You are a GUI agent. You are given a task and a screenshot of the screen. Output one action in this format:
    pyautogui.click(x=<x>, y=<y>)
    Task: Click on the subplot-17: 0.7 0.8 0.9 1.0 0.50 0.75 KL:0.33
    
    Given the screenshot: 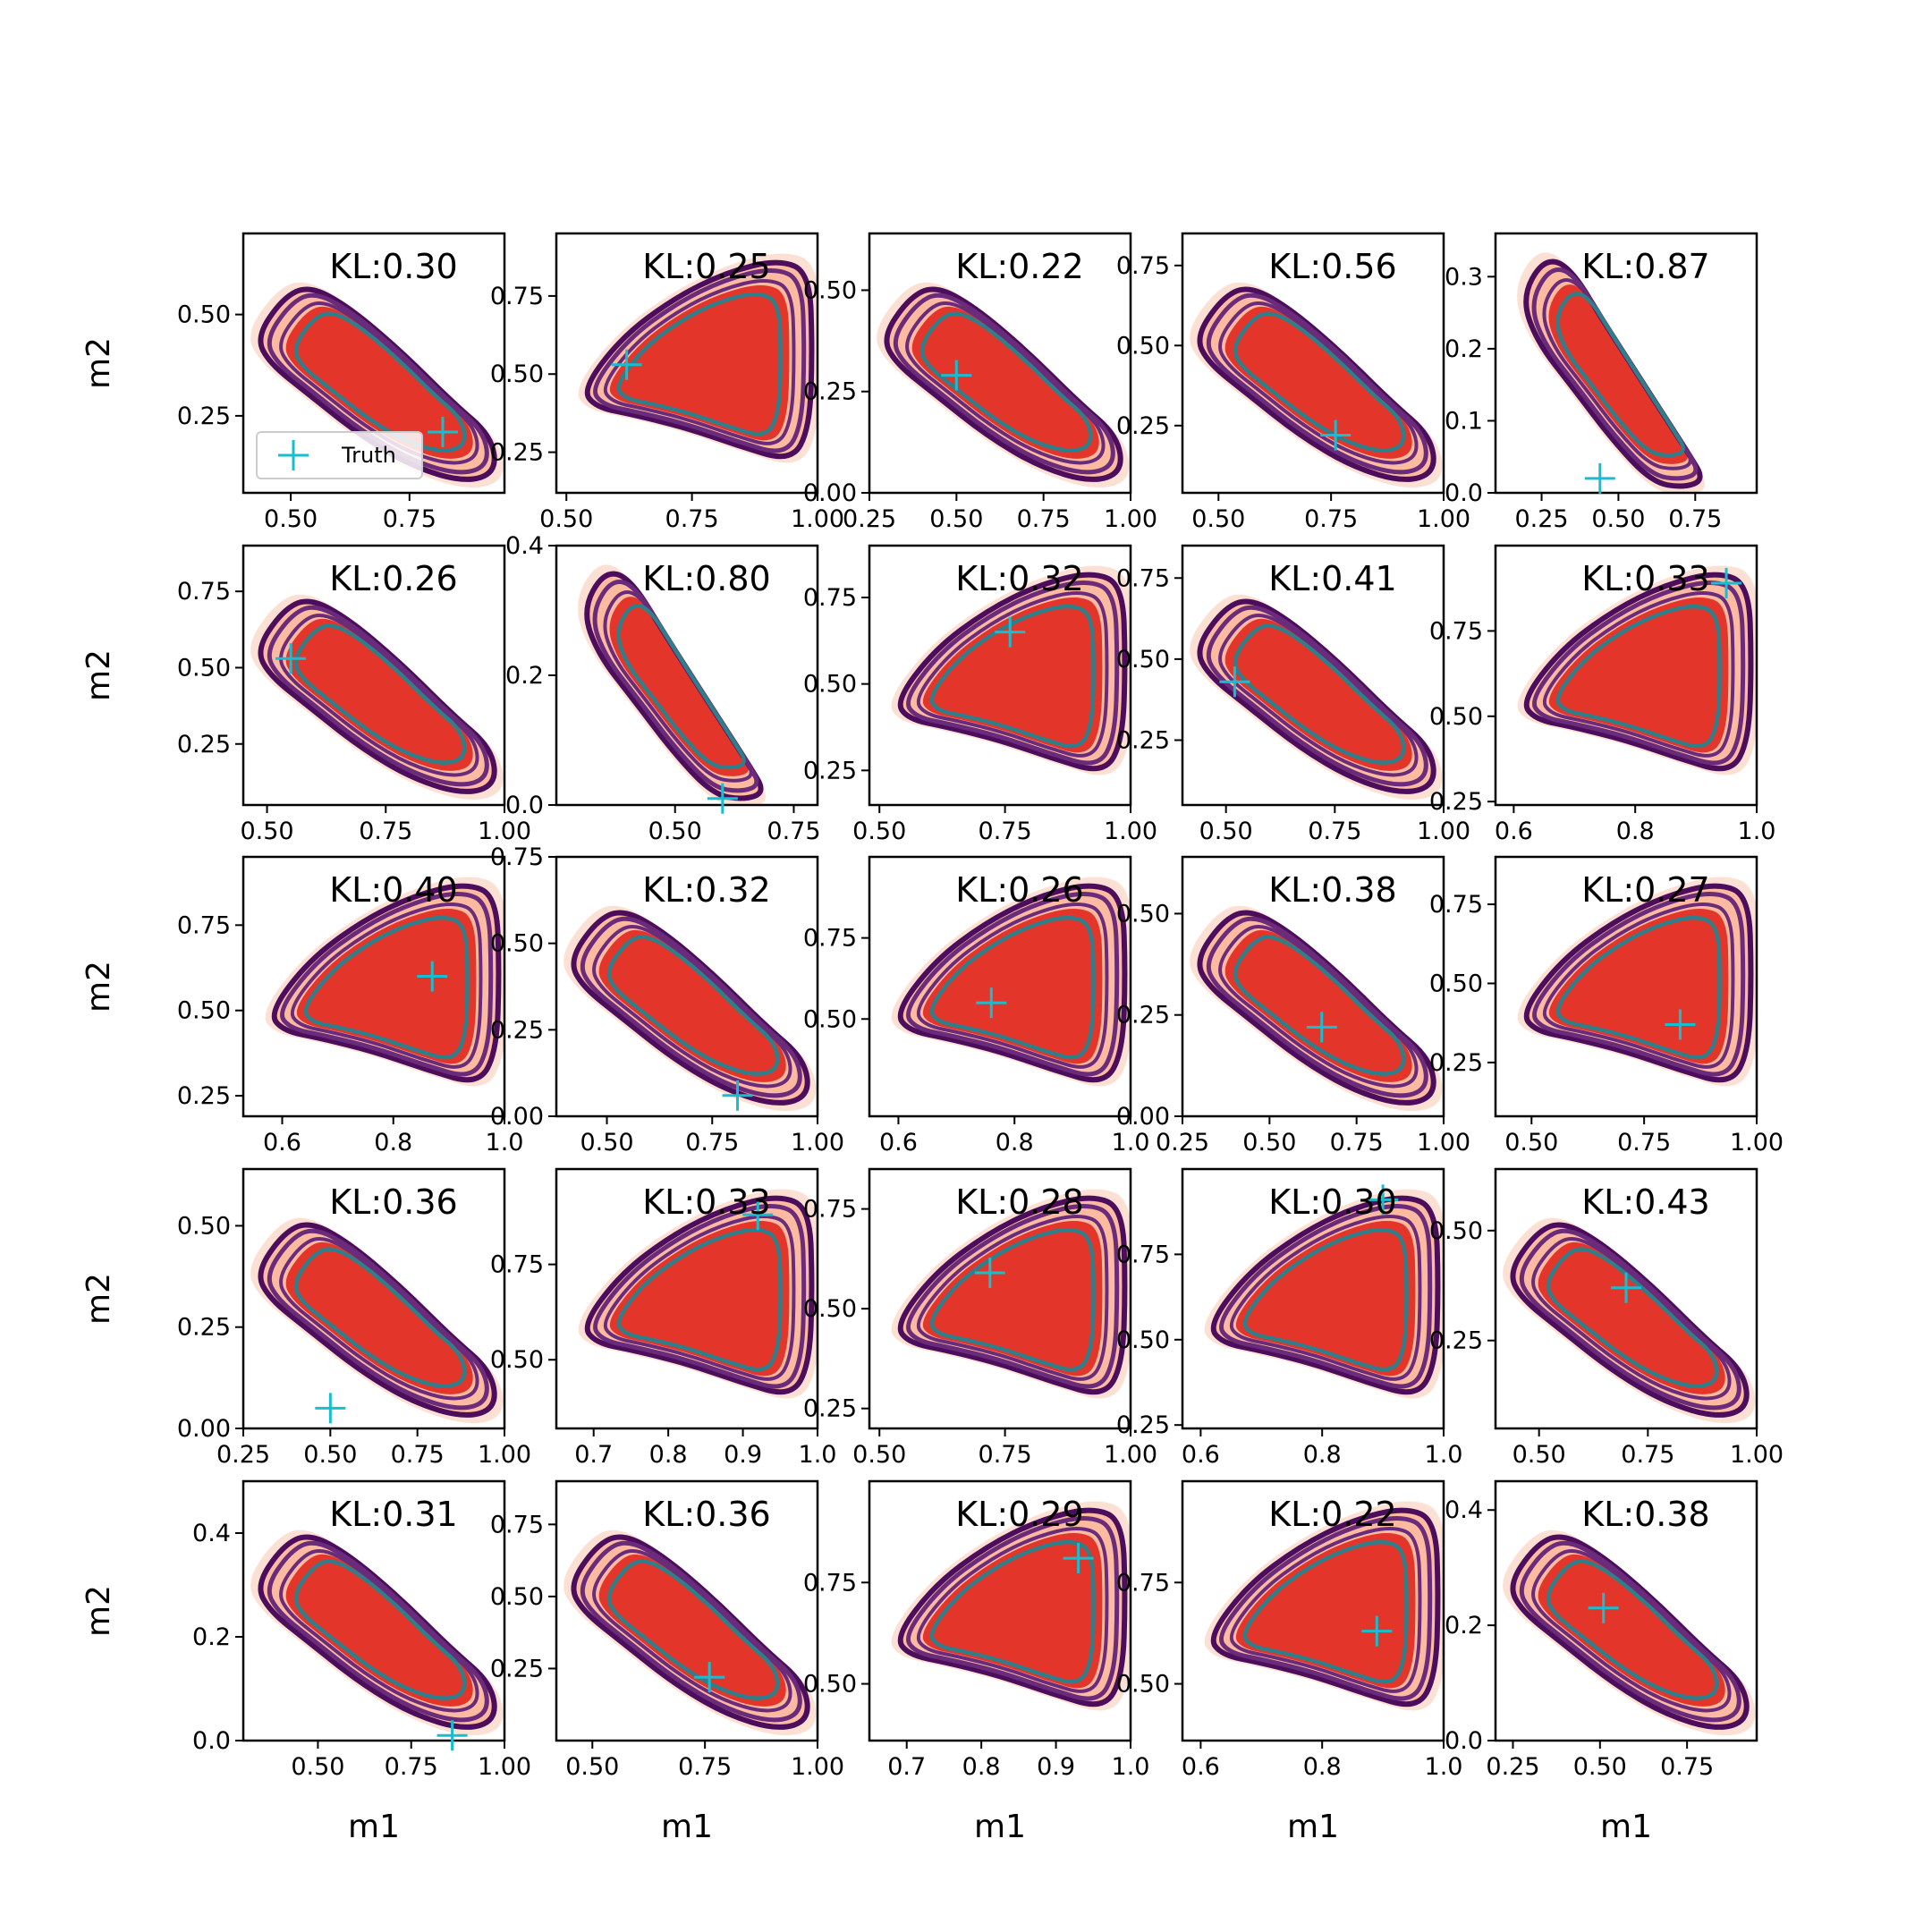 What is the action you would take?
    pyautogui.click(x=663, y=1318)
    